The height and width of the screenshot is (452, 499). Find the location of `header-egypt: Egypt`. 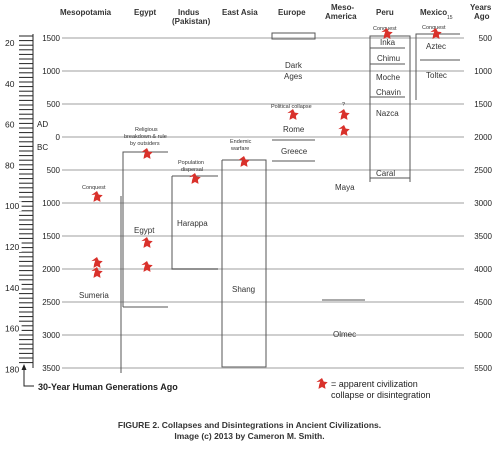

header-egypt: Egypt is located at coordinates (145, 12).